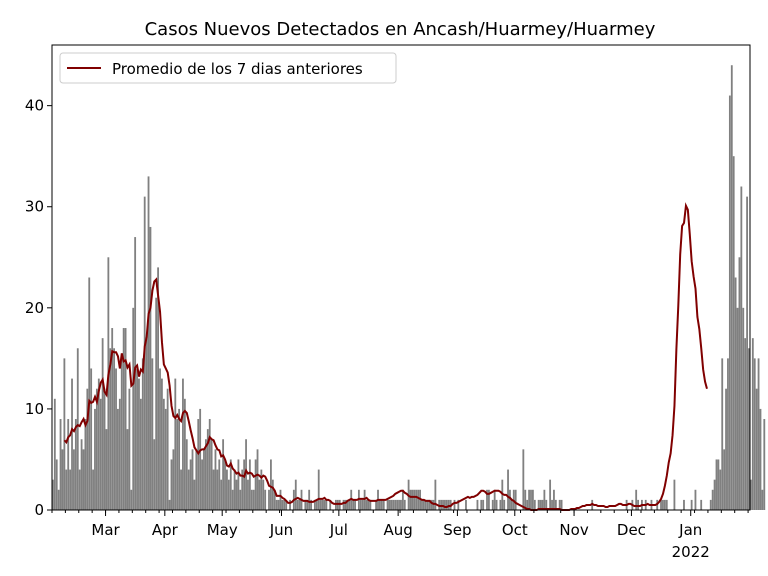  I want to click on y-tick-label: 40, so click(34, 106).